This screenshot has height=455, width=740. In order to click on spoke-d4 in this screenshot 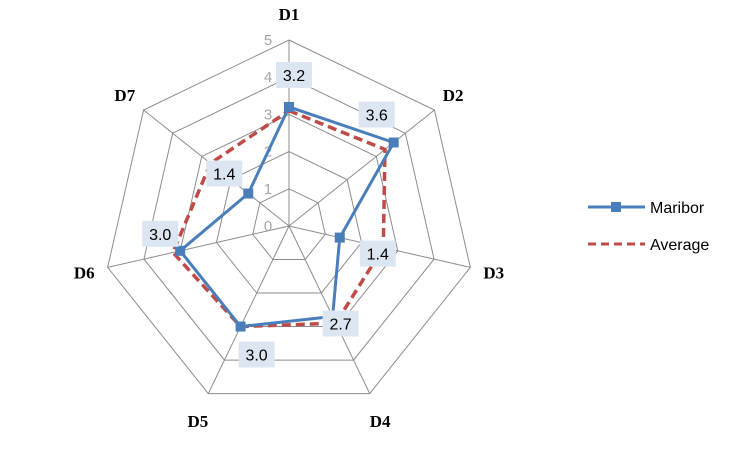, I will do `click(329, 309)`.